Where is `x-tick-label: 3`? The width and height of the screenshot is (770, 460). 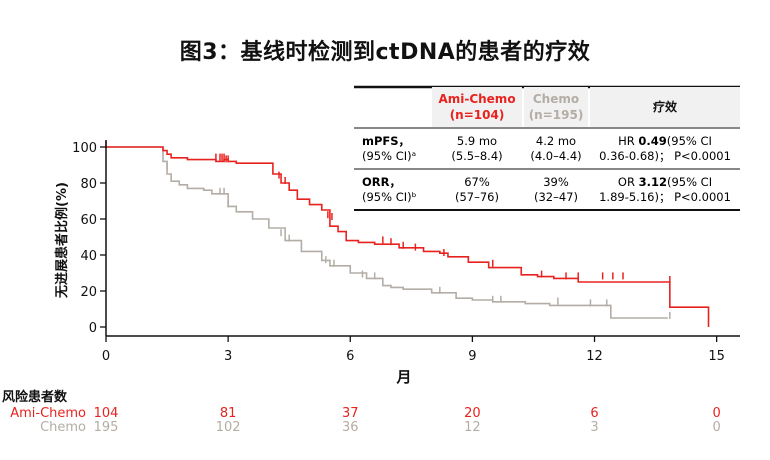
x-tick-label: 3 is located at coordinates (228, 356).